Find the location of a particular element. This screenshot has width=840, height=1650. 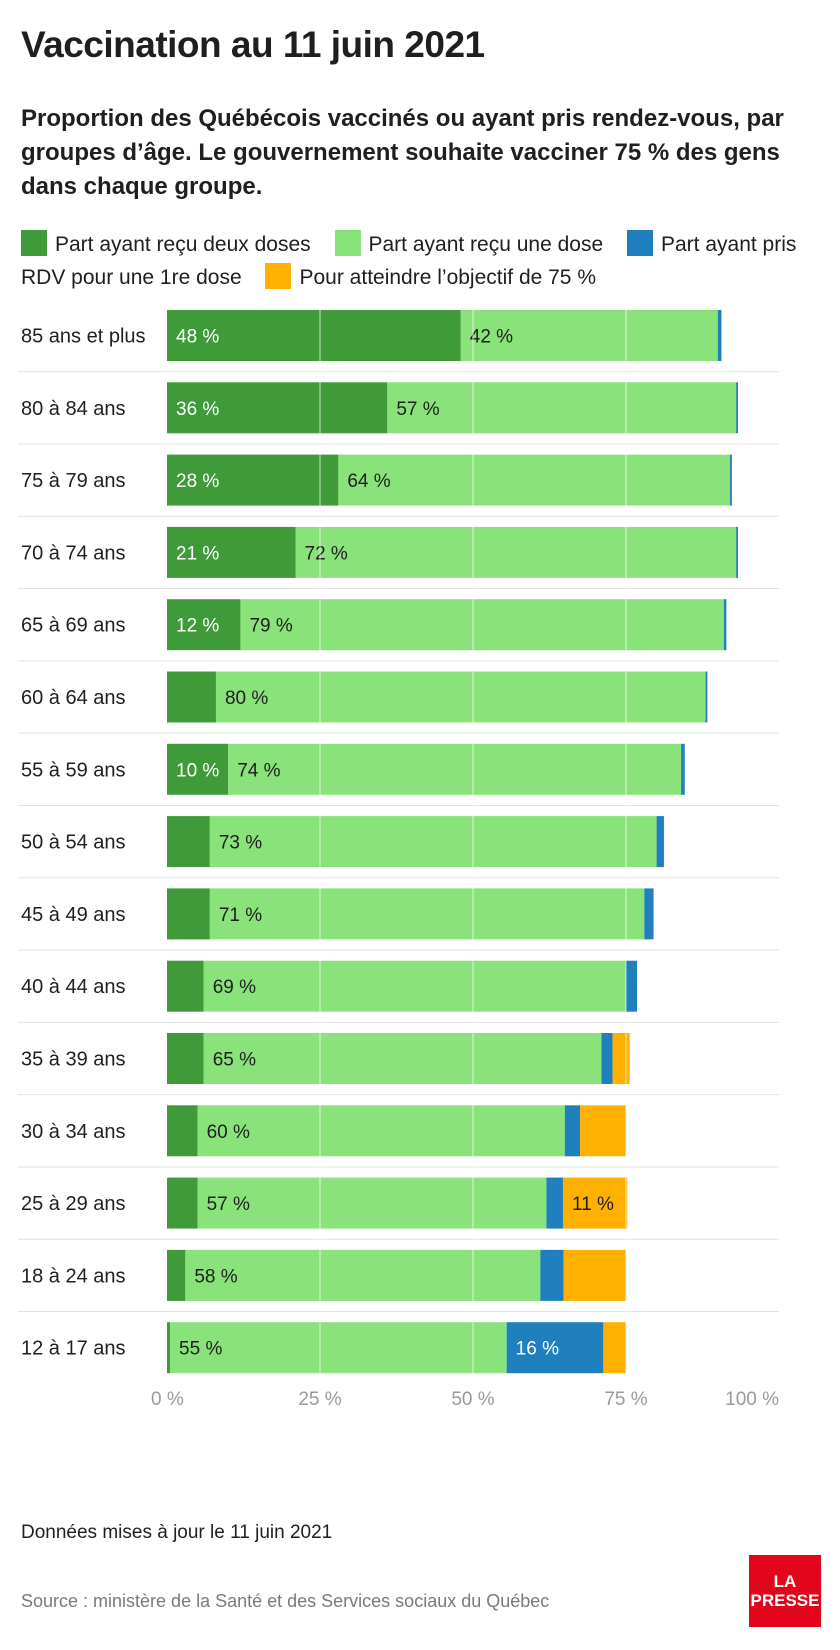

category-label: 50 à 54 ans is located at coordinates (73, 843).